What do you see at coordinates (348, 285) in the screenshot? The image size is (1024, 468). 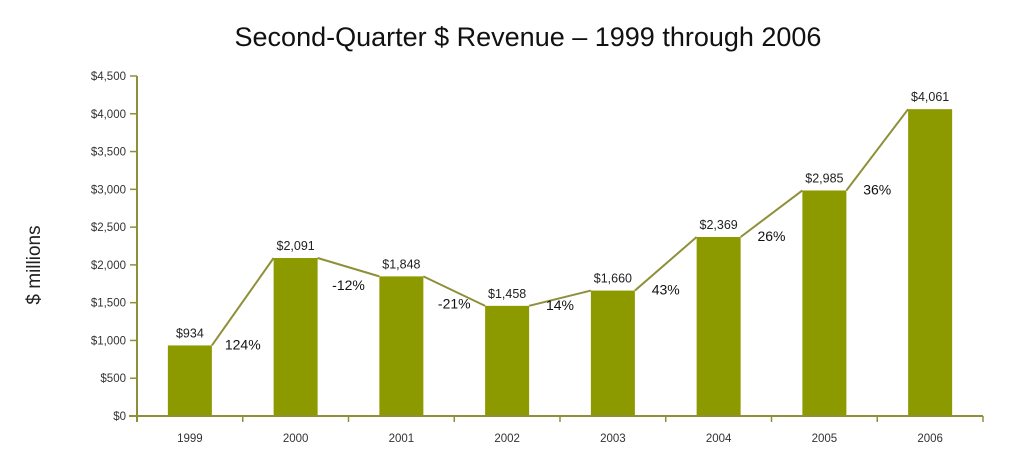 I see `growth-label: -12%` at bounding box center [348, 285].